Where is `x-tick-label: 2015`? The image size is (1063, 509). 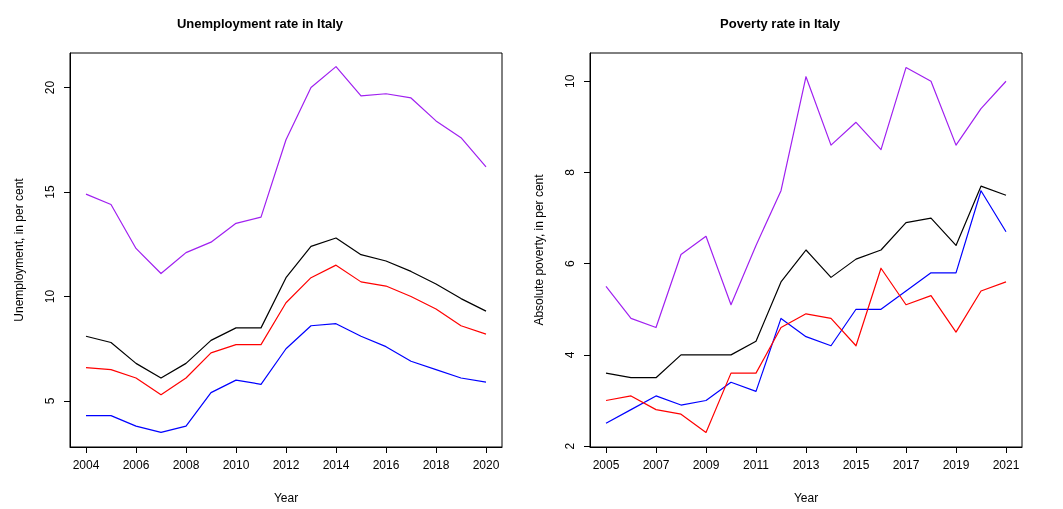 x-tick-label: 2015 is located at coordinates (856, 465).